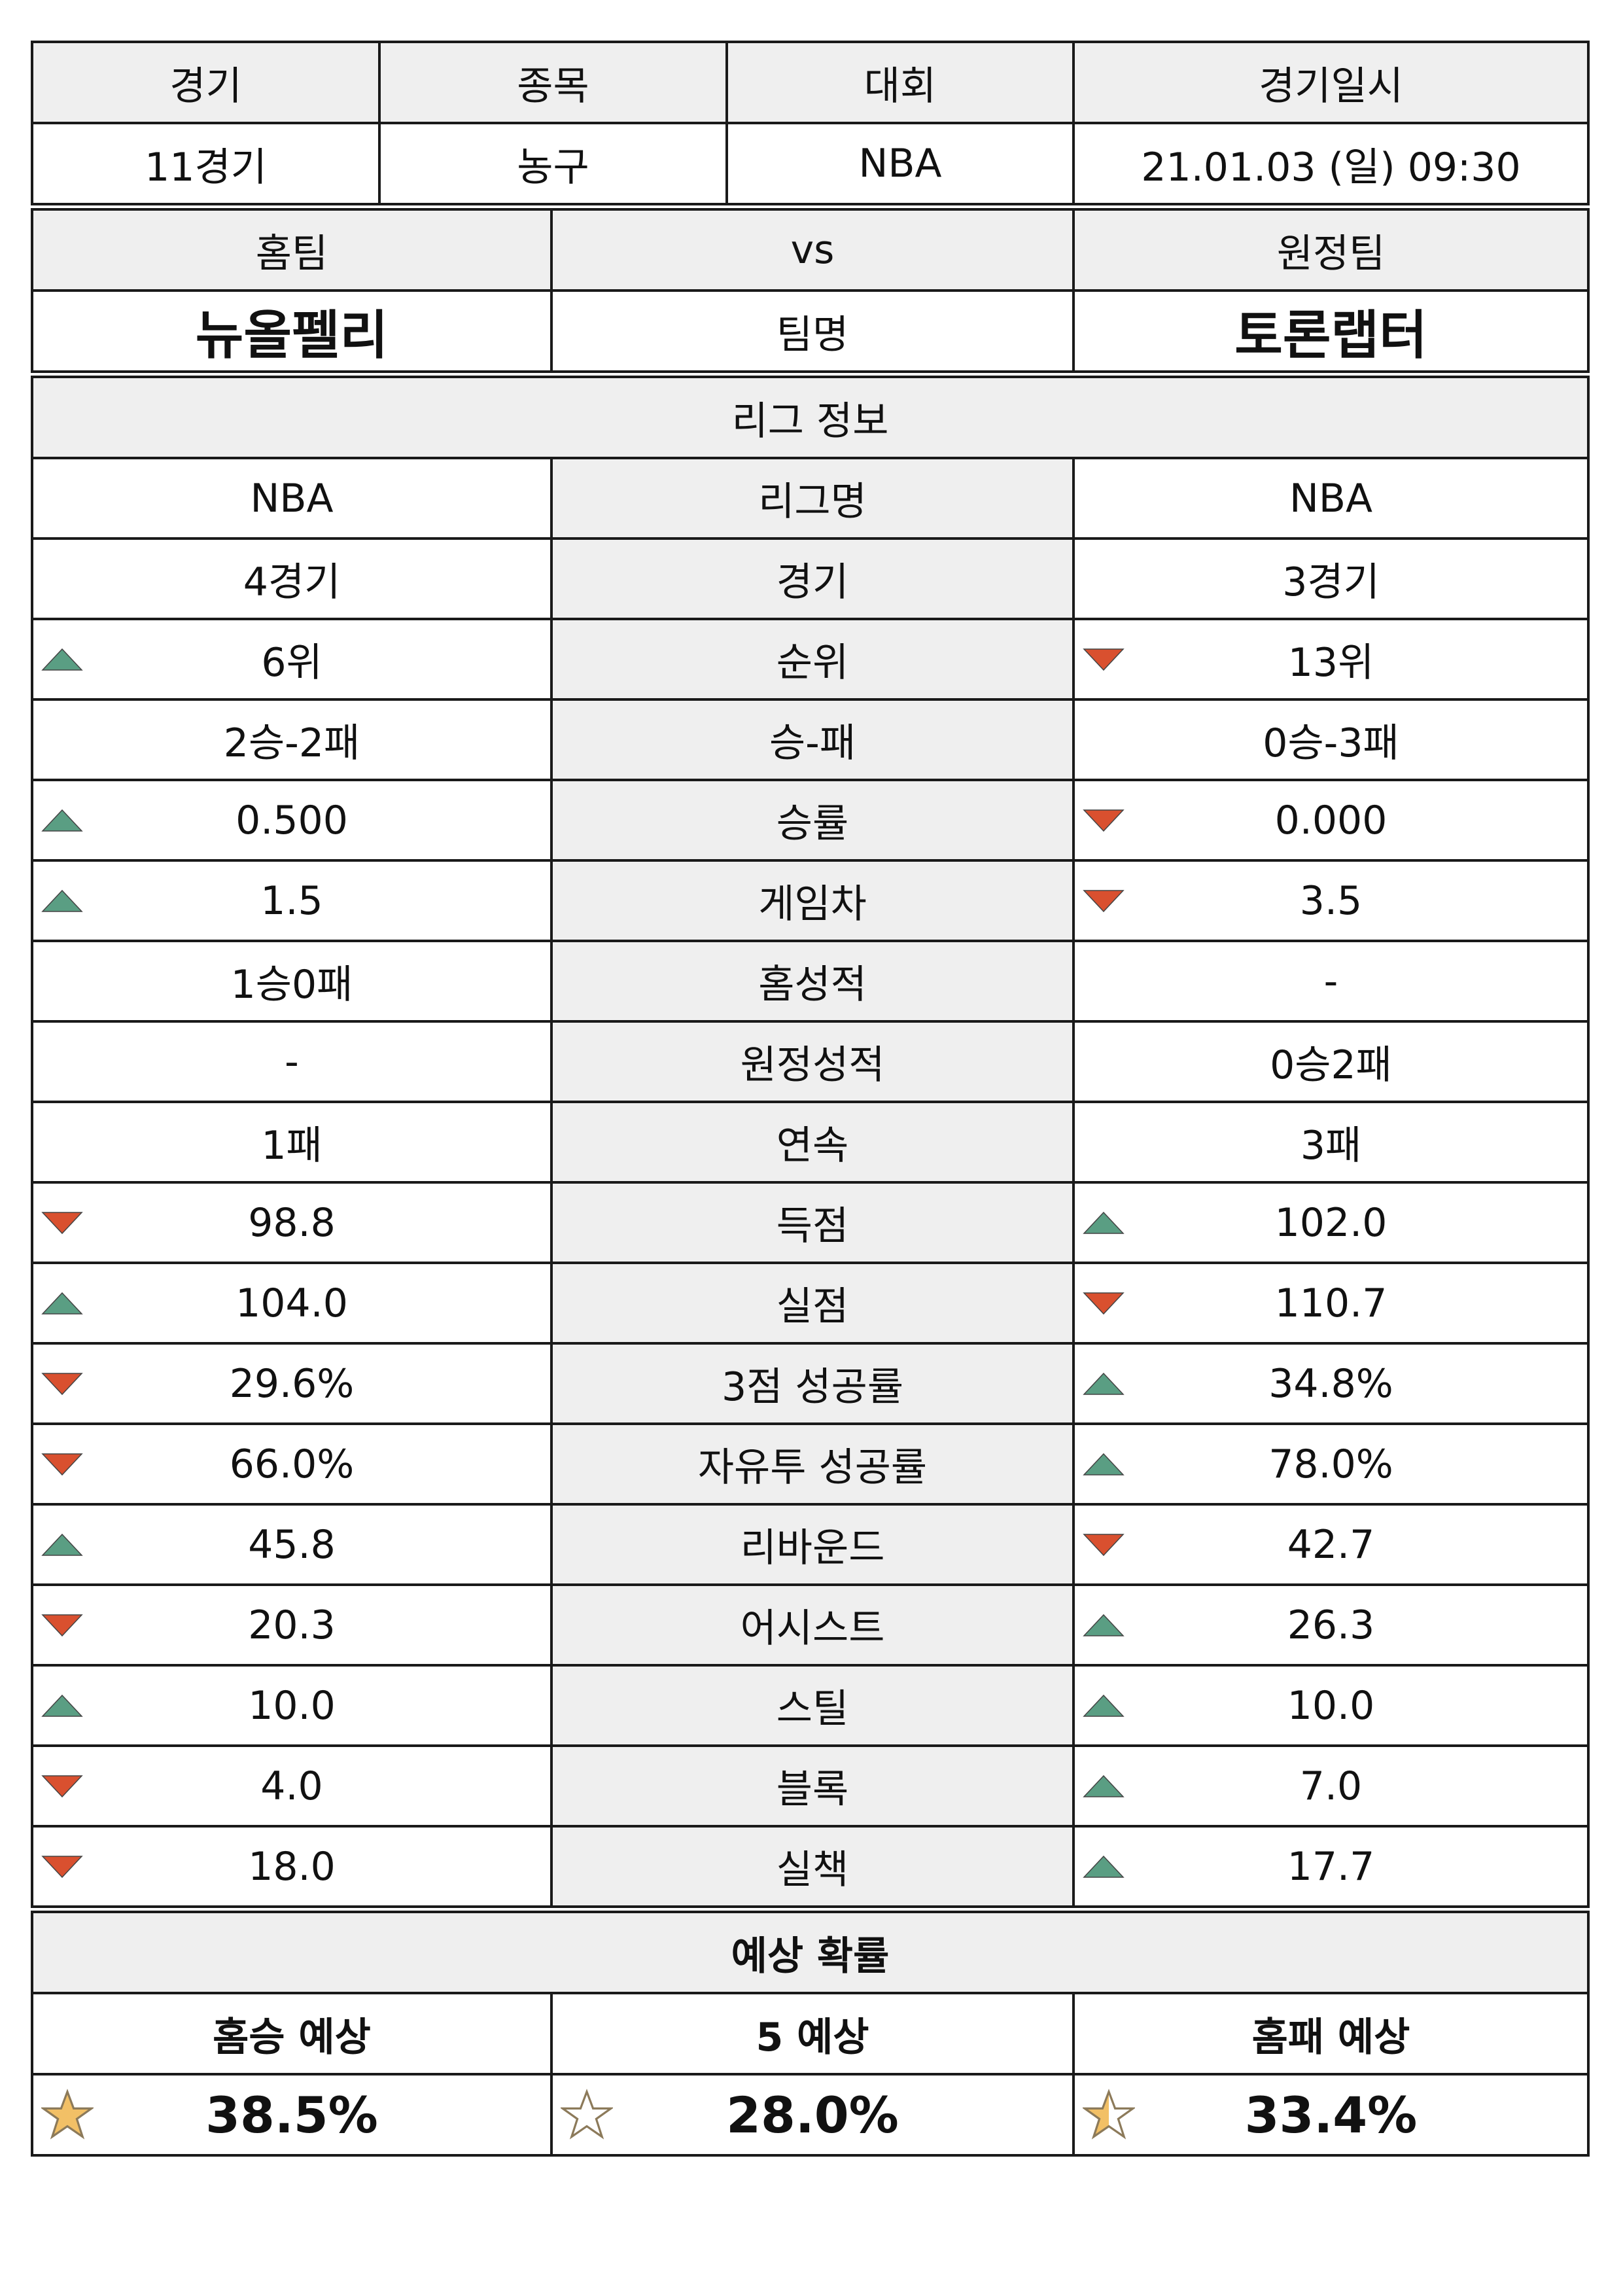 The height and width of the screenshot is (2296, 1623). I want to click on stat-row: 6위 순위 13위, so click(810, 659).